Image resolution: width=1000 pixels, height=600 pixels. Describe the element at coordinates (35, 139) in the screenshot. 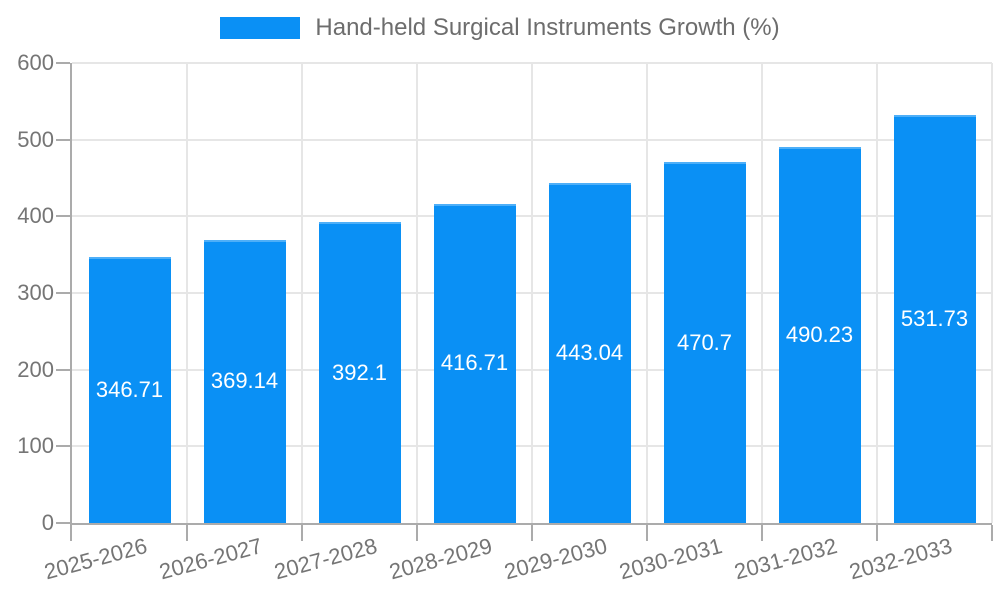

I see `y-axis-tick-label: 500` at that location.